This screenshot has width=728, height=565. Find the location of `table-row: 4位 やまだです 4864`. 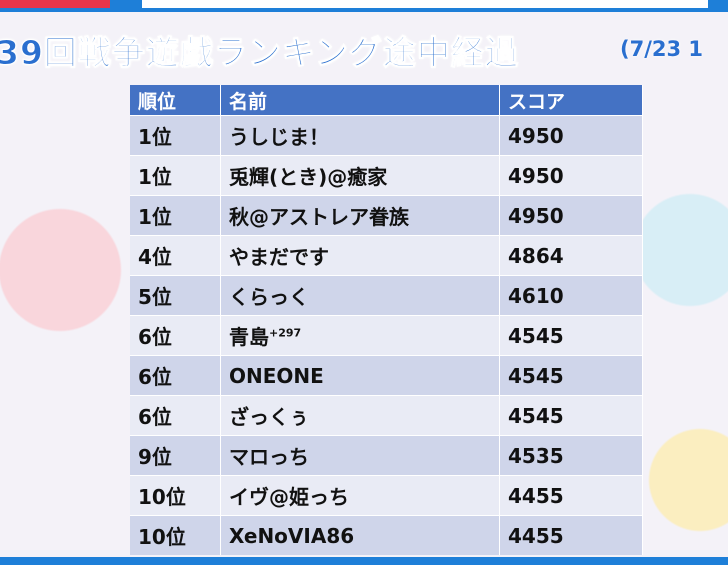

table-row: 4位 やまだです 4864 is located at coordinates (386, 255).